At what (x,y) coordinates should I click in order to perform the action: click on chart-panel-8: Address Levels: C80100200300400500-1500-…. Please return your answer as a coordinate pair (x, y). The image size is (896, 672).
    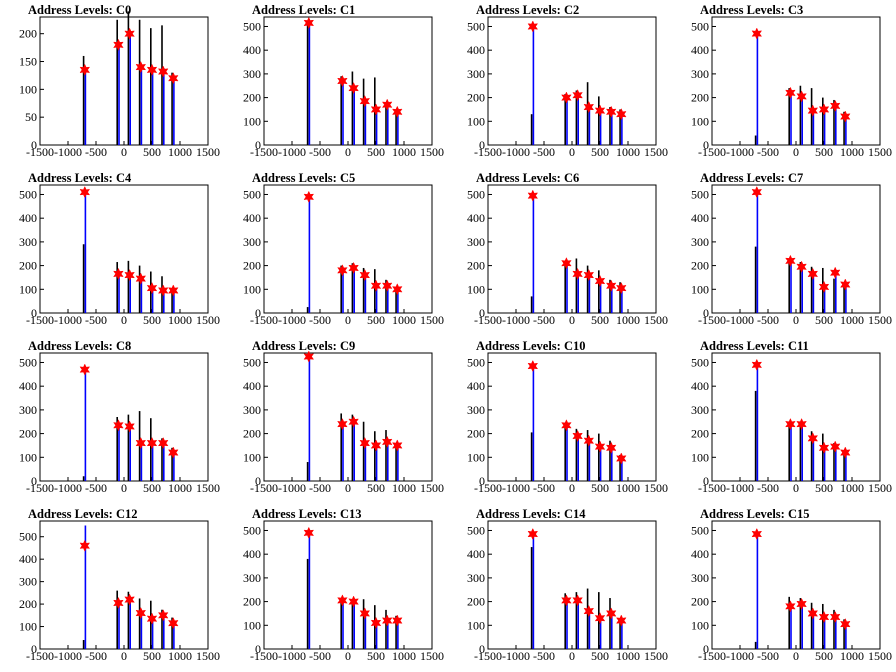
    Looking at the image, I should click on (119, 417).